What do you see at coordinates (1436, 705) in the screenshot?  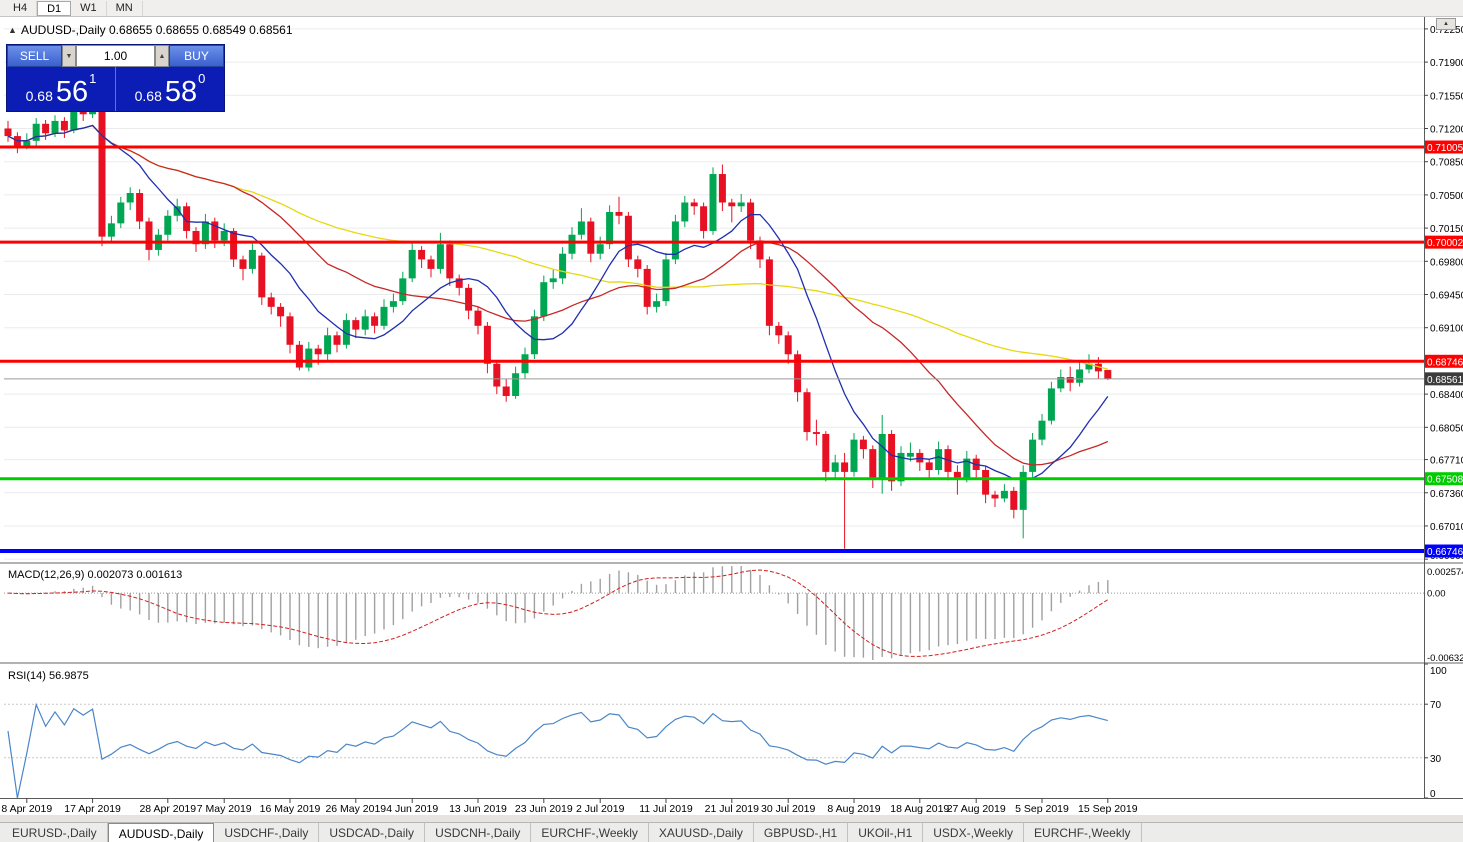 I see `rsi-axis-label: 70` at bounding box center [1436, 705].